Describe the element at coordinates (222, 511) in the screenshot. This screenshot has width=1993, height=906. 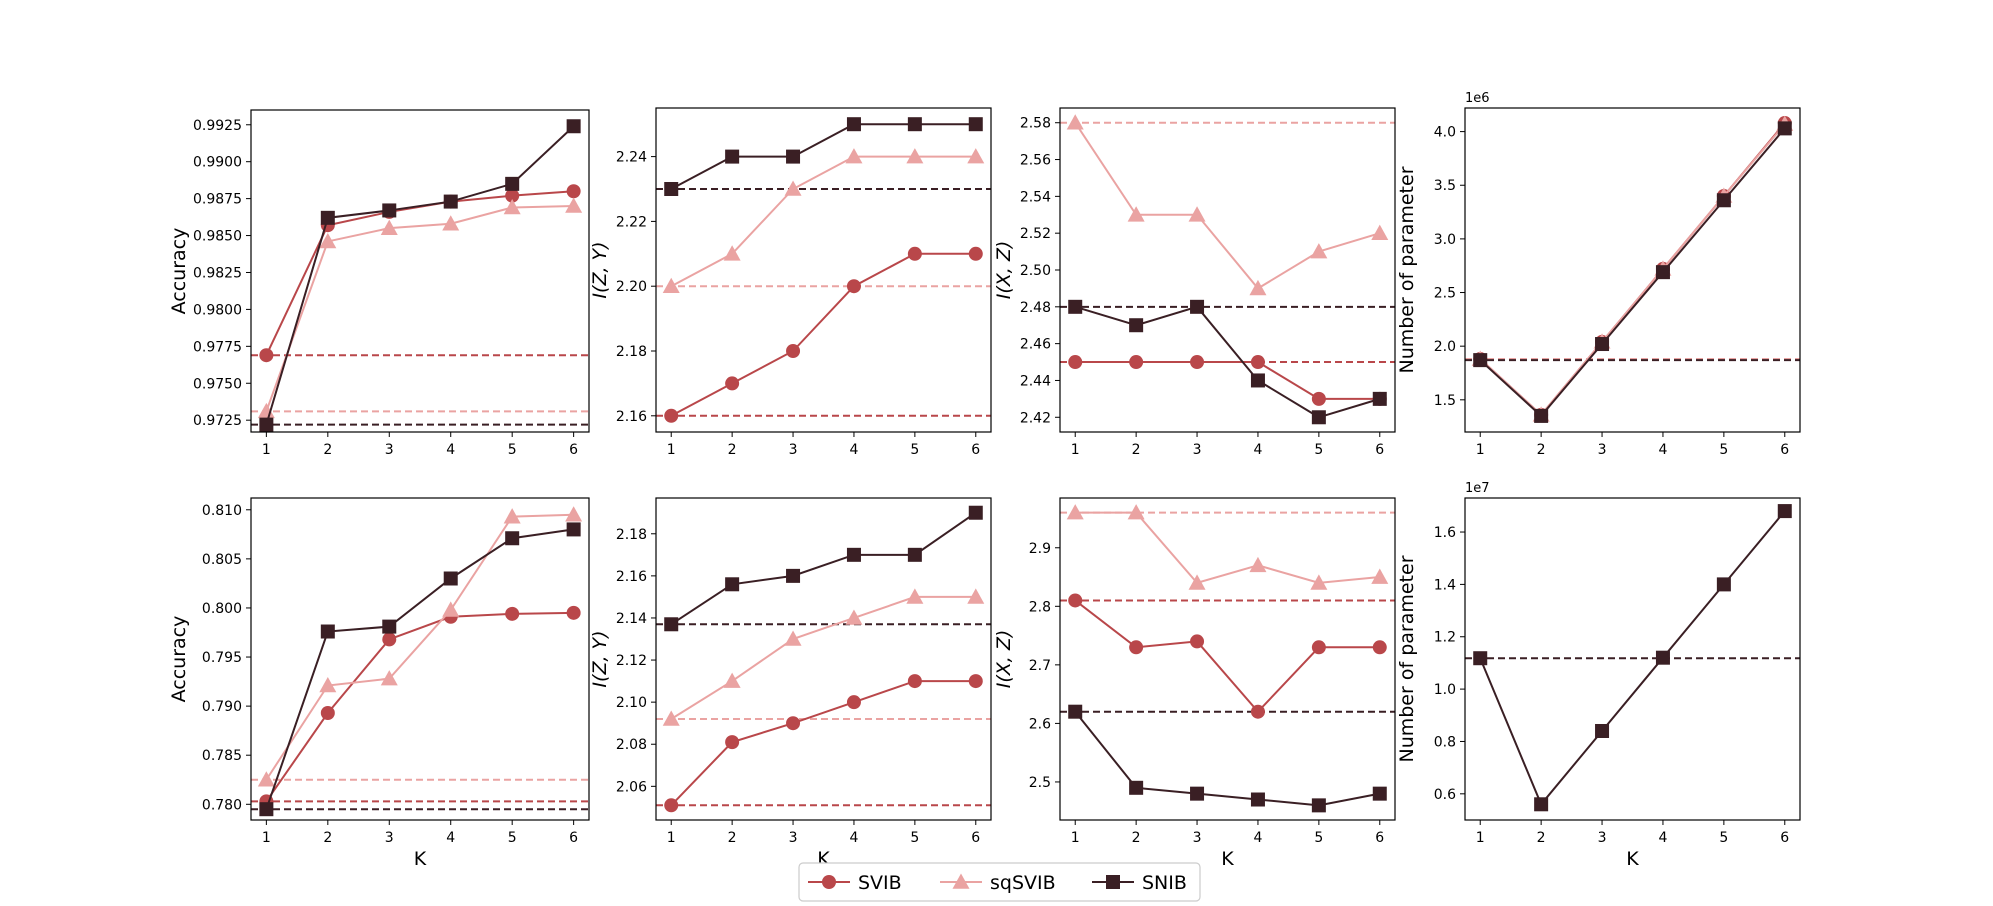
I see `y-tick-label: 0.810` at that location.